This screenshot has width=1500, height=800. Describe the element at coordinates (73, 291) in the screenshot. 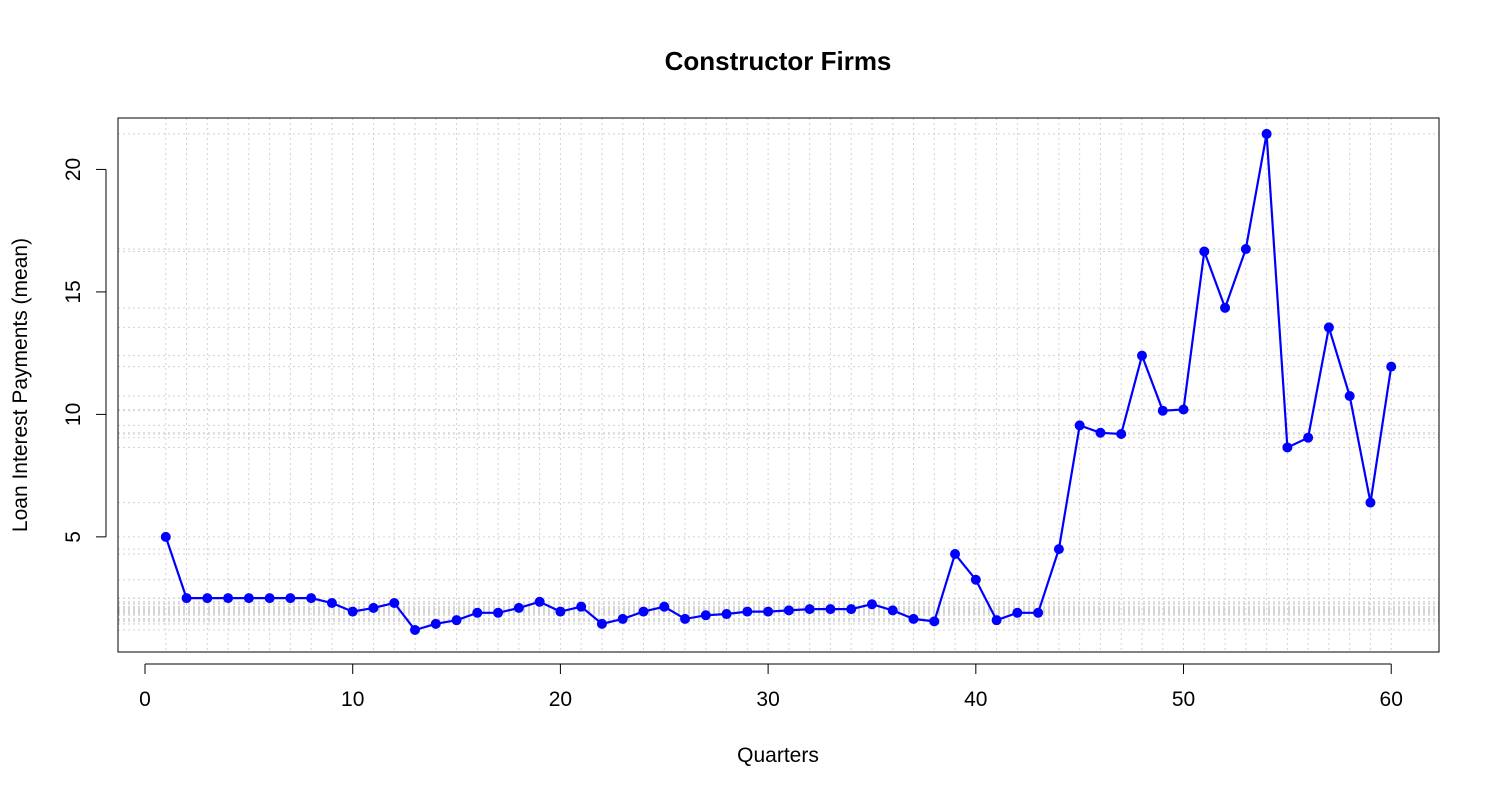

I see `y-tick-label: 15` at that location.